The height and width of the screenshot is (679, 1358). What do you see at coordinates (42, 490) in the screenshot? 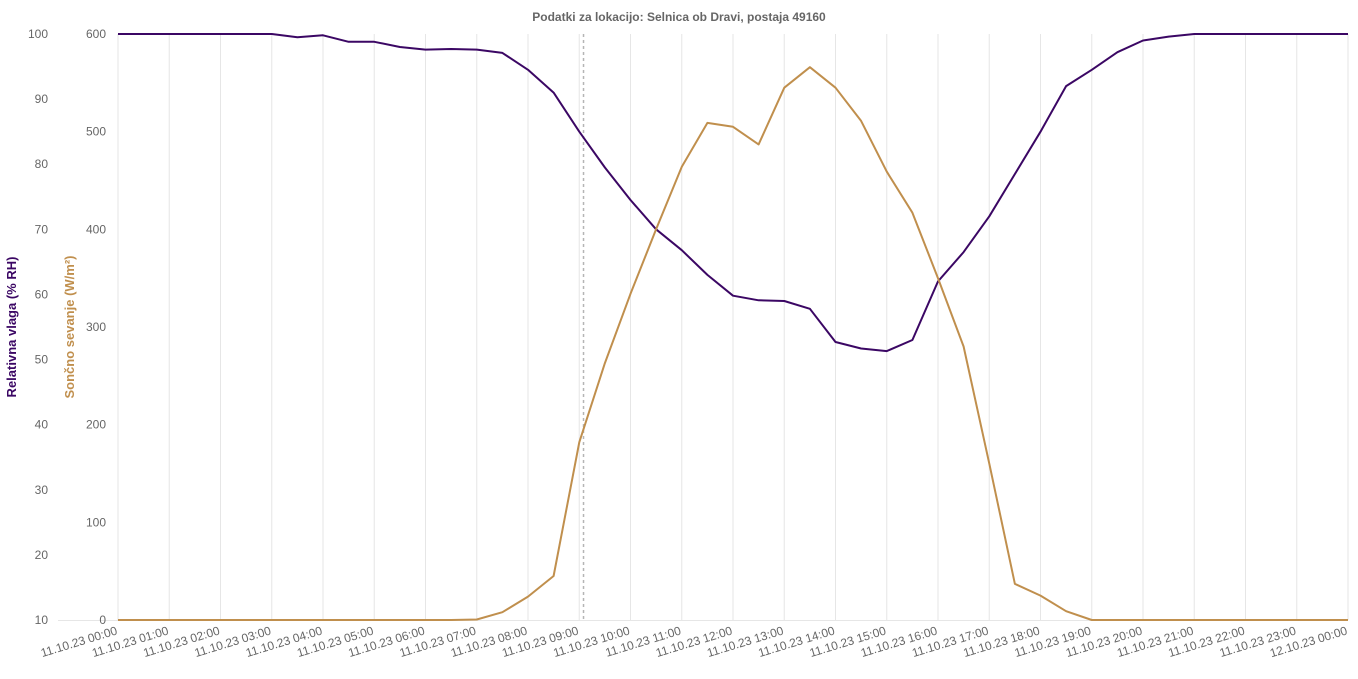
I see `left-axis-tick-label: 30` at bounding box center [42, 490].